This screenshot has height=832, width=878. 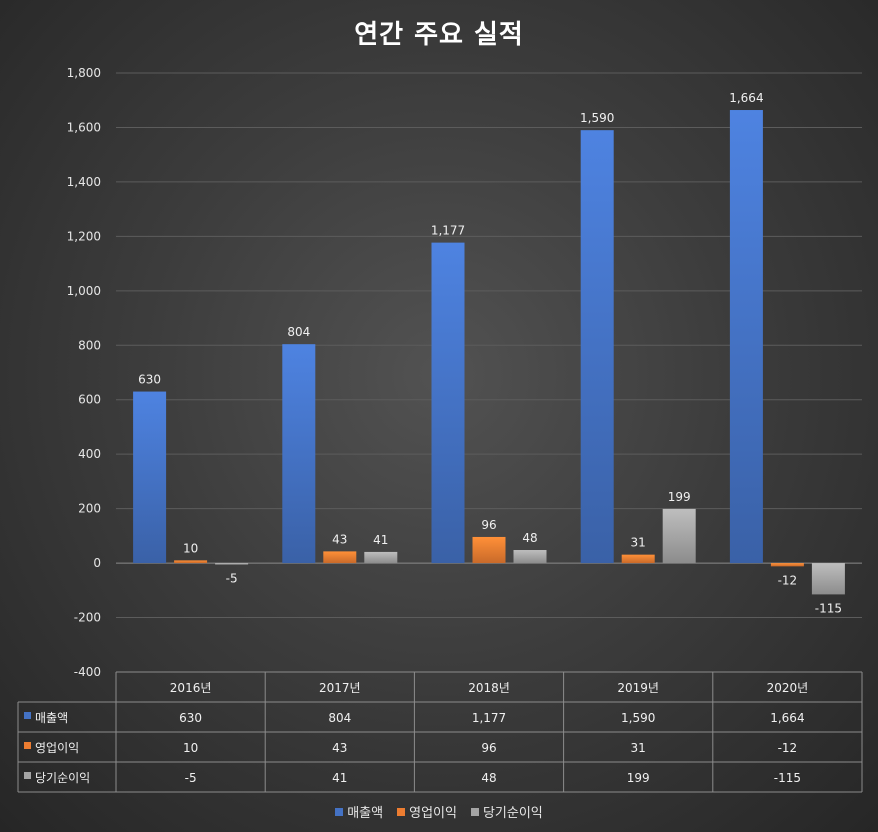 I want to click on table-header-4: 2020년, so click(x=788, y=688).